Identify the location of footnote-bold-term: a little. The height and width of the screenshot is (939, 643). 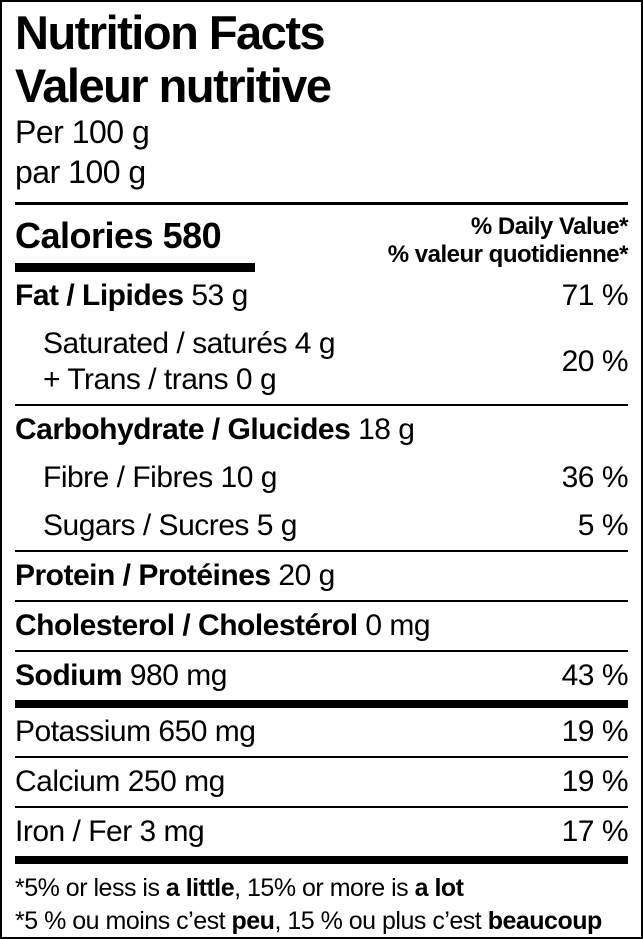
(200, 888).